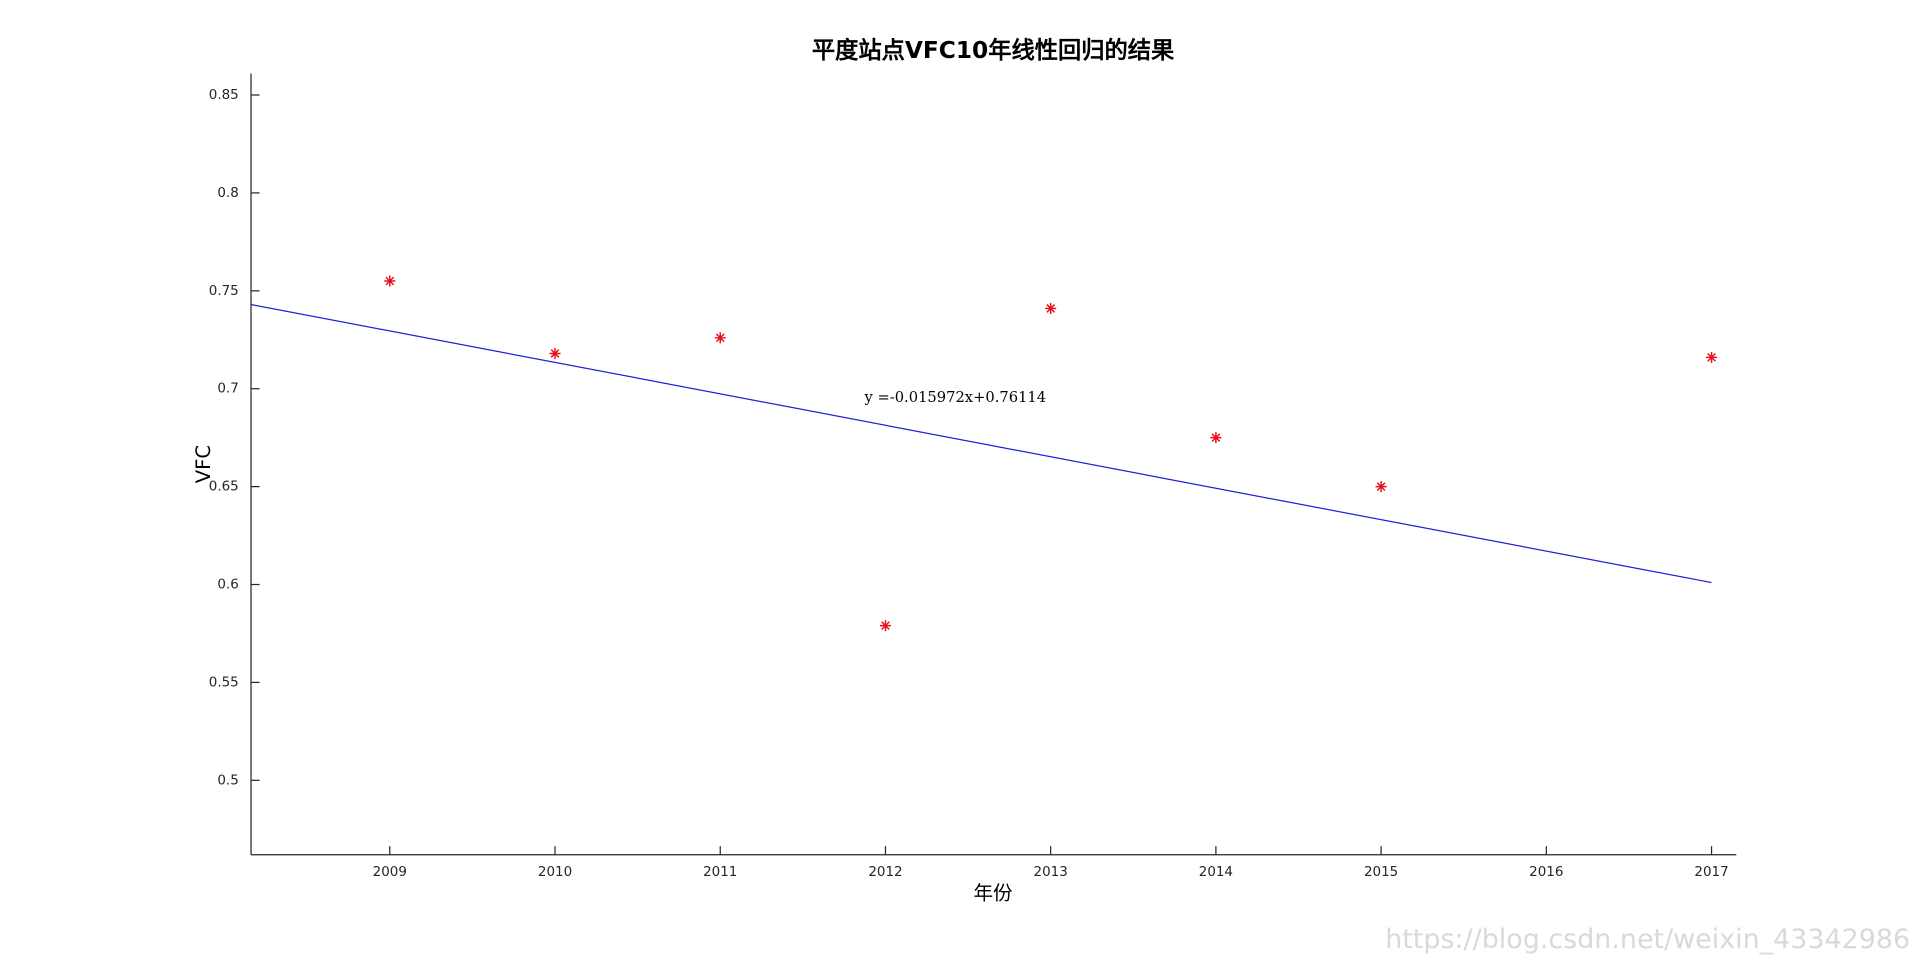 The image size is (1920, 962). What do you see at coordinates (1381, 872) in the screenshot?
I see `x-tick-label: 2015` at bounding box center [1381, 872].